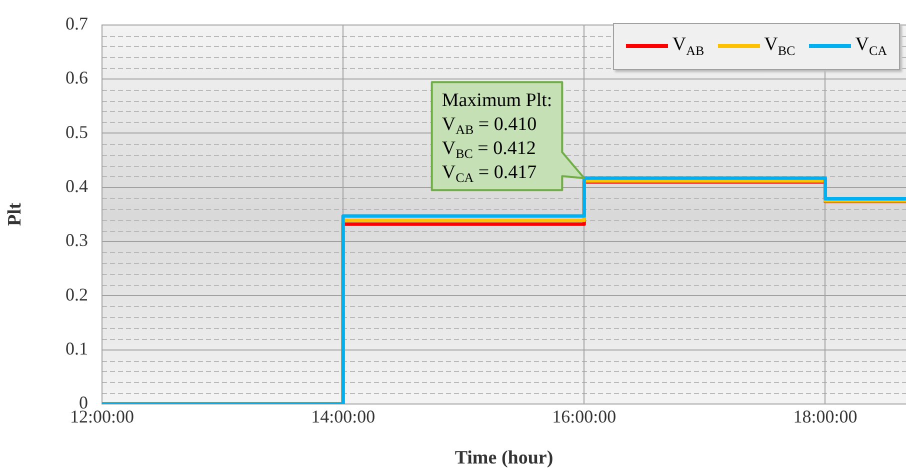 This screenshot has width=906, height=474. I want to click on y-axis-title: Plt, so click(15, 214).